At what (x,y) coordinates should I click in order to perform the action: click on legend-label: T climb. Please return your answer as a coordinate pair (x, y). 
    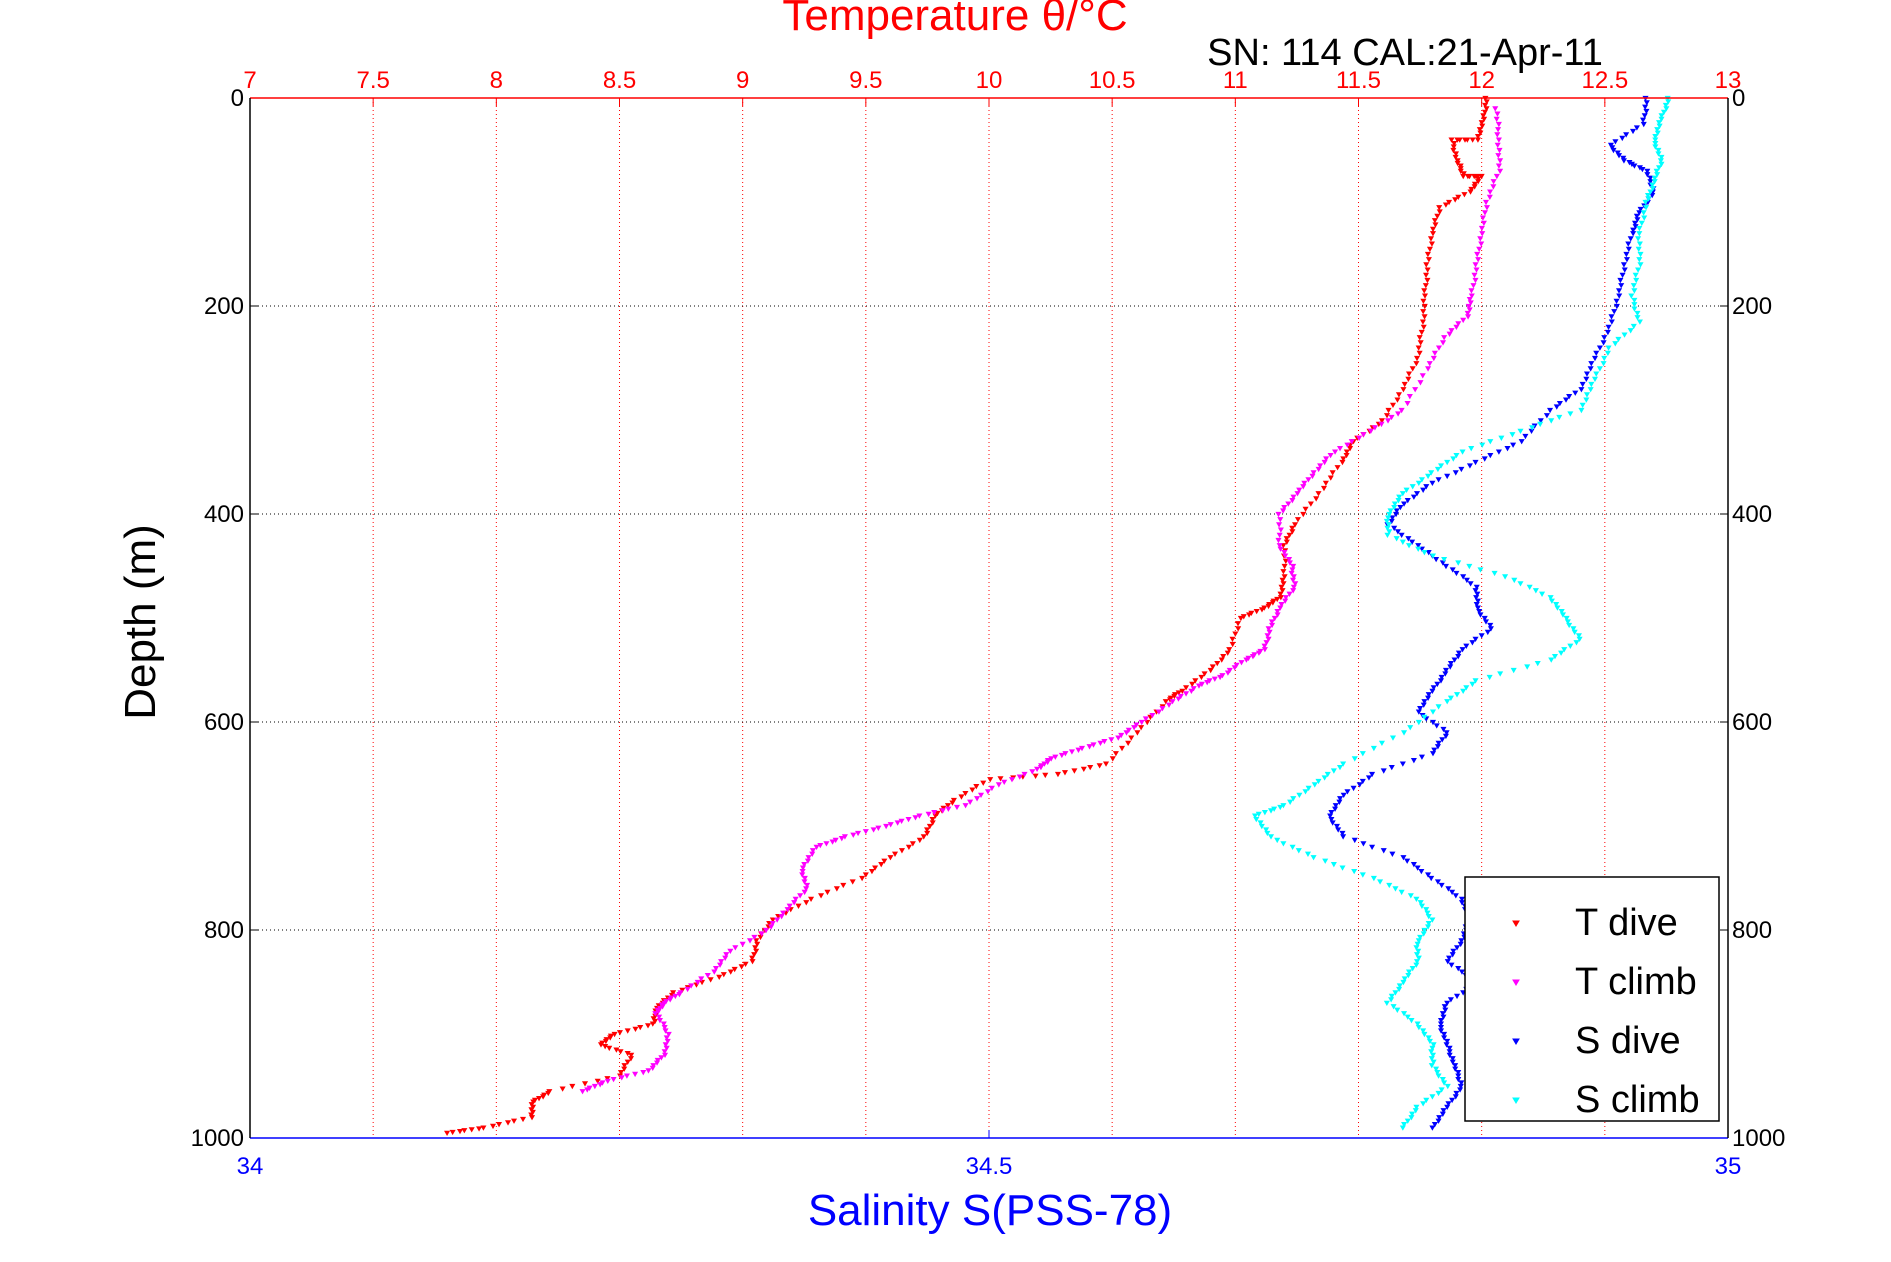
    Looking at the image, I should click on (1636, 982).